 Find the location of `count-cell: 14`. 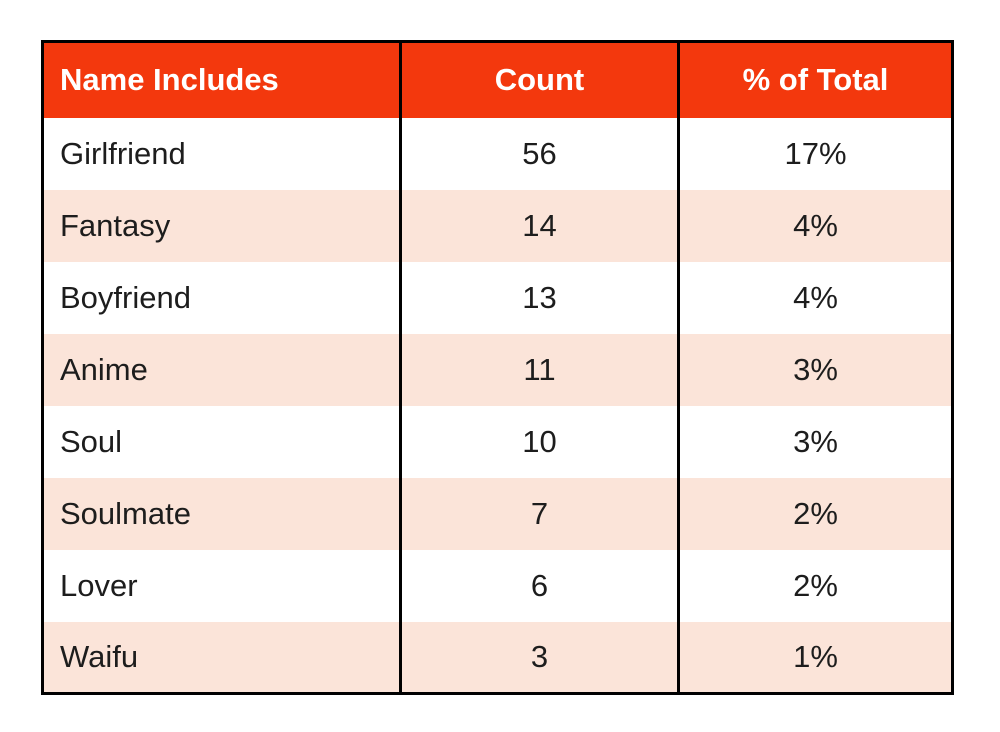

count-cell: 14 is located at coordinates (539, 225).